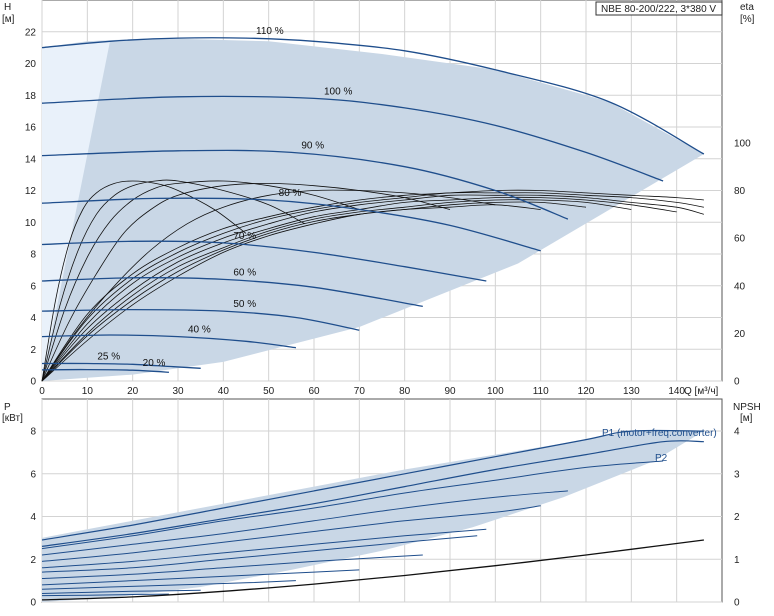 This screenshot has width=774, height=616. What do you see at coordinates (33, 560) in the screenshot?
I see `p-left-tick-label: 2` at bounding box center [33, 560].